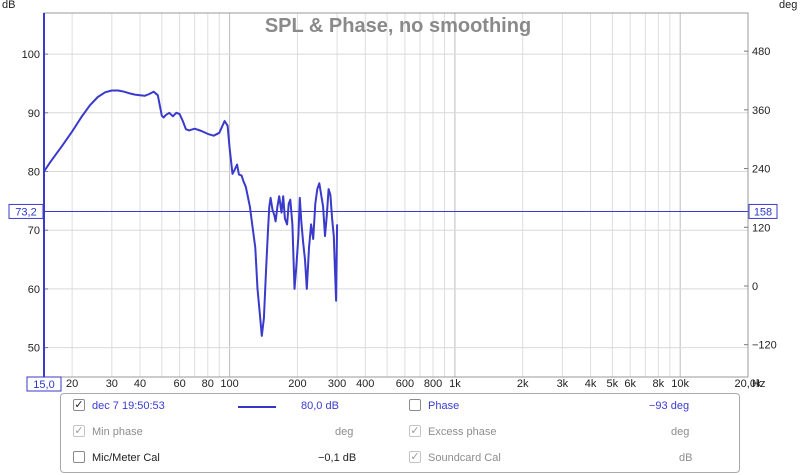 The image size is (800, 475). I want to click on y-right-tick-label: 360, so click(761, 111).